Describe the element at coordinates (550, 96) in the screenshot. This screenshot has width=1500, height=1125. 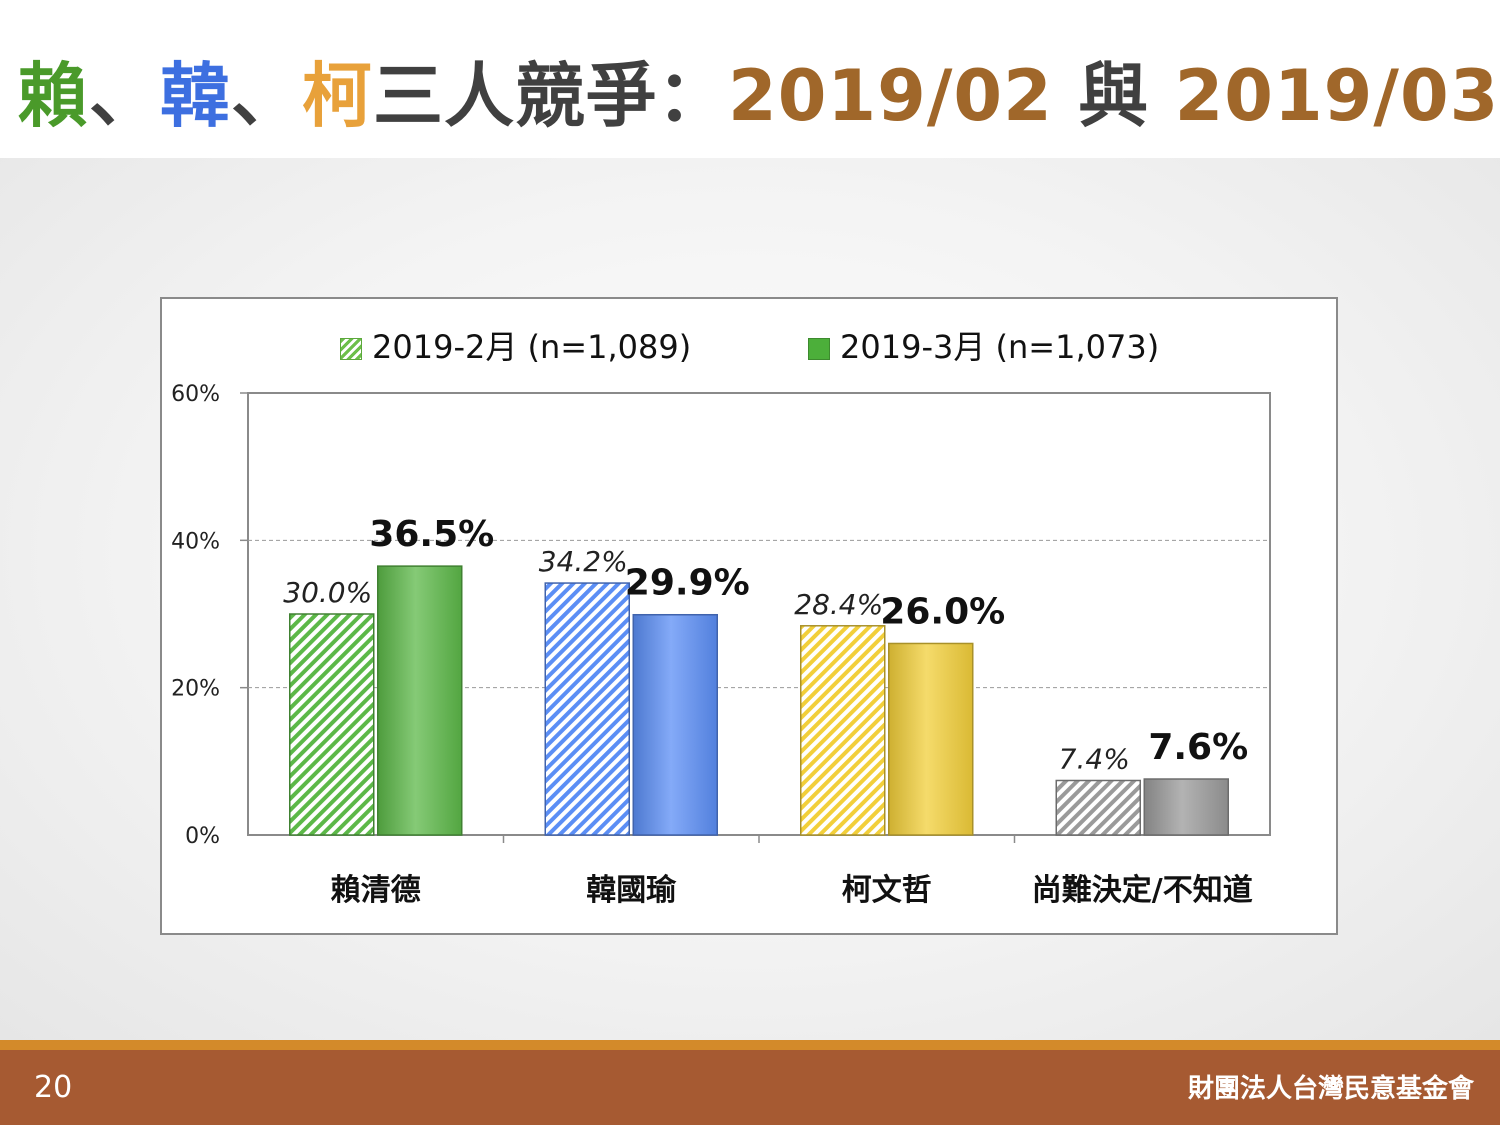
I see `title-rest: 三人競爭：` at that location.